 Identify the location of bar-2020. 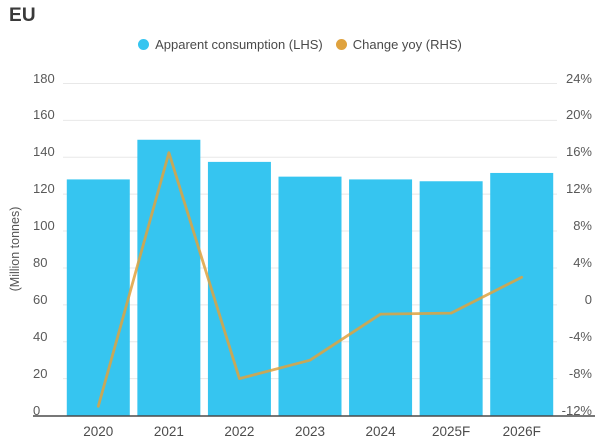
(98, 298).